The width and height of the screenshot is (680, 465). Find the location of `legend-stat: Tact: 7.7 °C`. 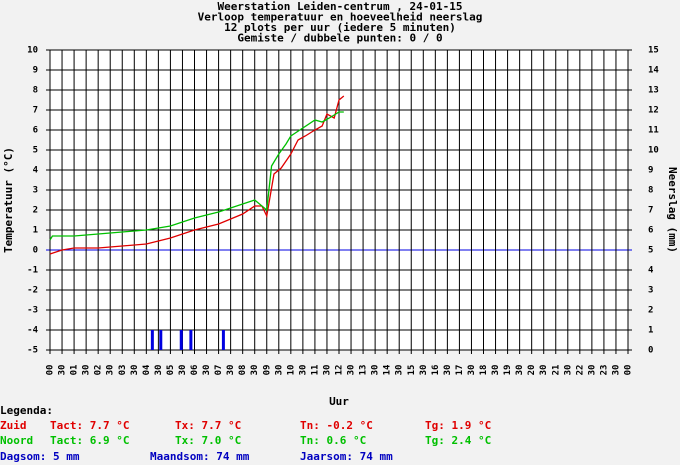

legend-stat: Tact: 7.7 °C is located at coordinates (89, 425).